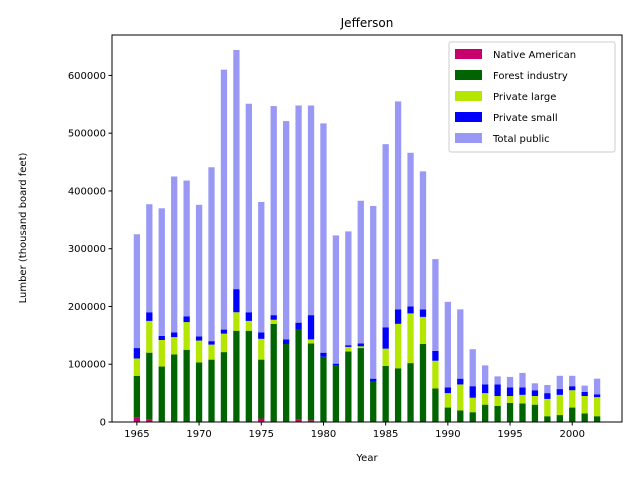 The width and height of the screenshot is (640, 480). Describe the element at coordinates (398, 395) in the screenshot. I see `bar-forest-industry-1986` at that location.